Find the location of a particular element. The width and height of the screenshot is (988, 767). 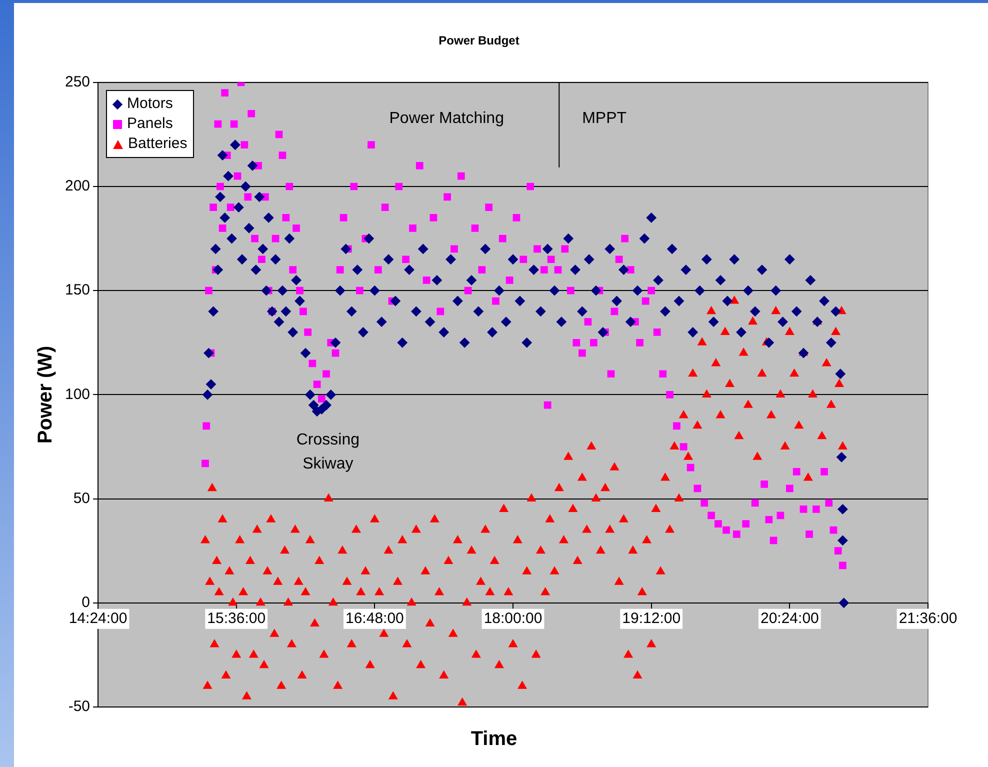

y-axis-title: Power (W) is located at coordinates (45, 395).